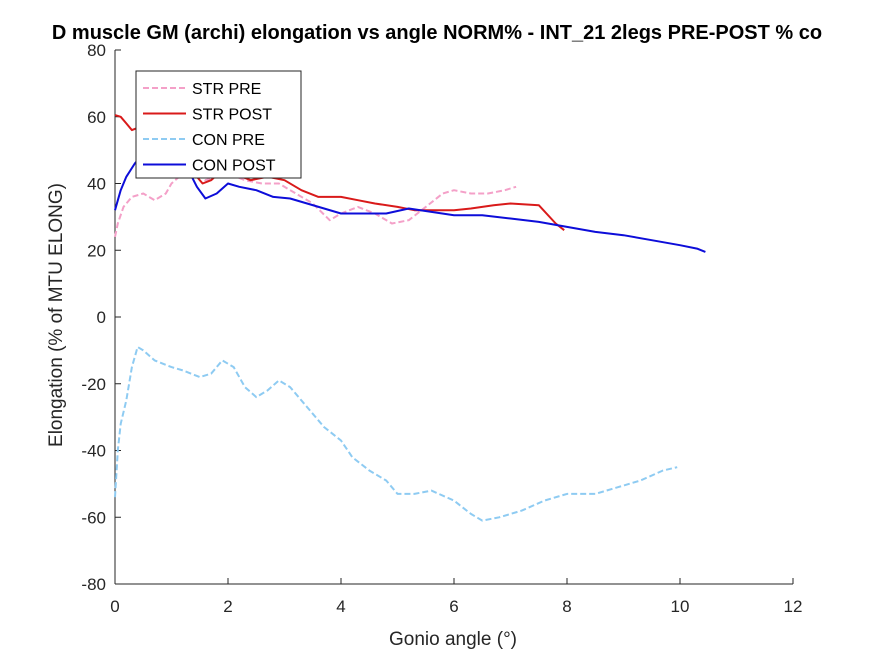 This screenshot has width=875, height=656. I want to click on legend-label: CON PRE, so click(228, 140).